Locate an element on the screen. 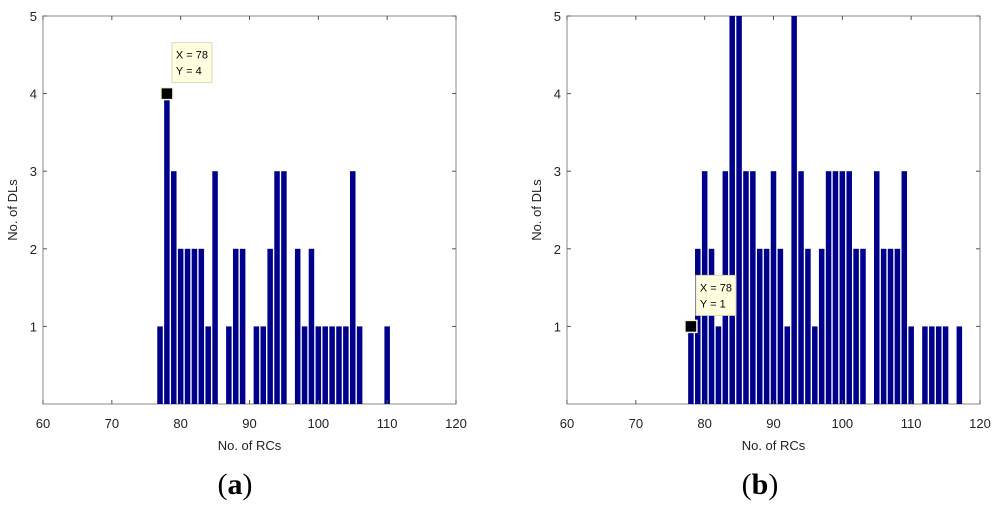 Image resolution: width=1000 pixels, height=513 pixels. y-tick-label: 1 is located at coordinates (33, 326).